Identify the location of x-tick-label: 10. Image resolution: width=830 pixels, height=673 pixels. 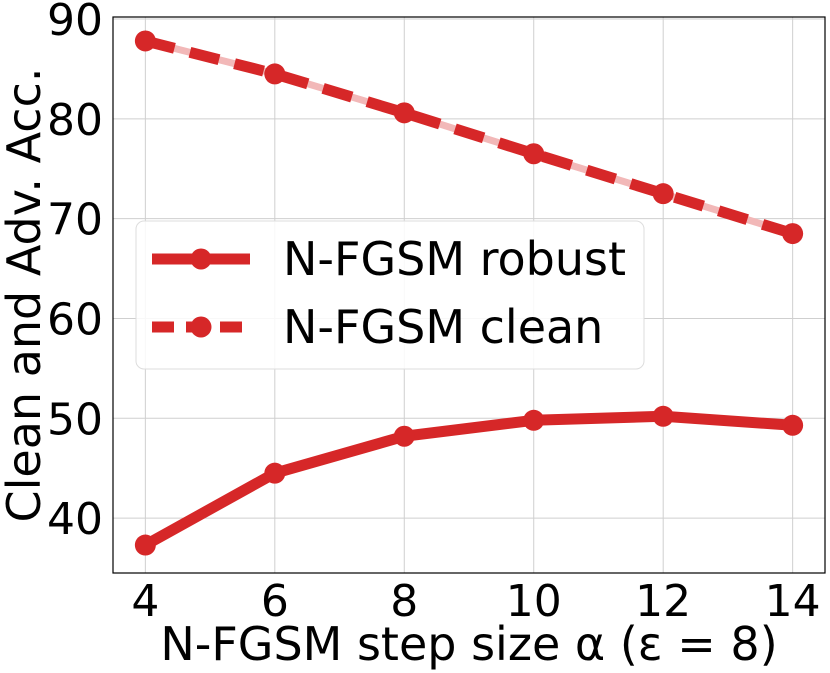
(534, 601).